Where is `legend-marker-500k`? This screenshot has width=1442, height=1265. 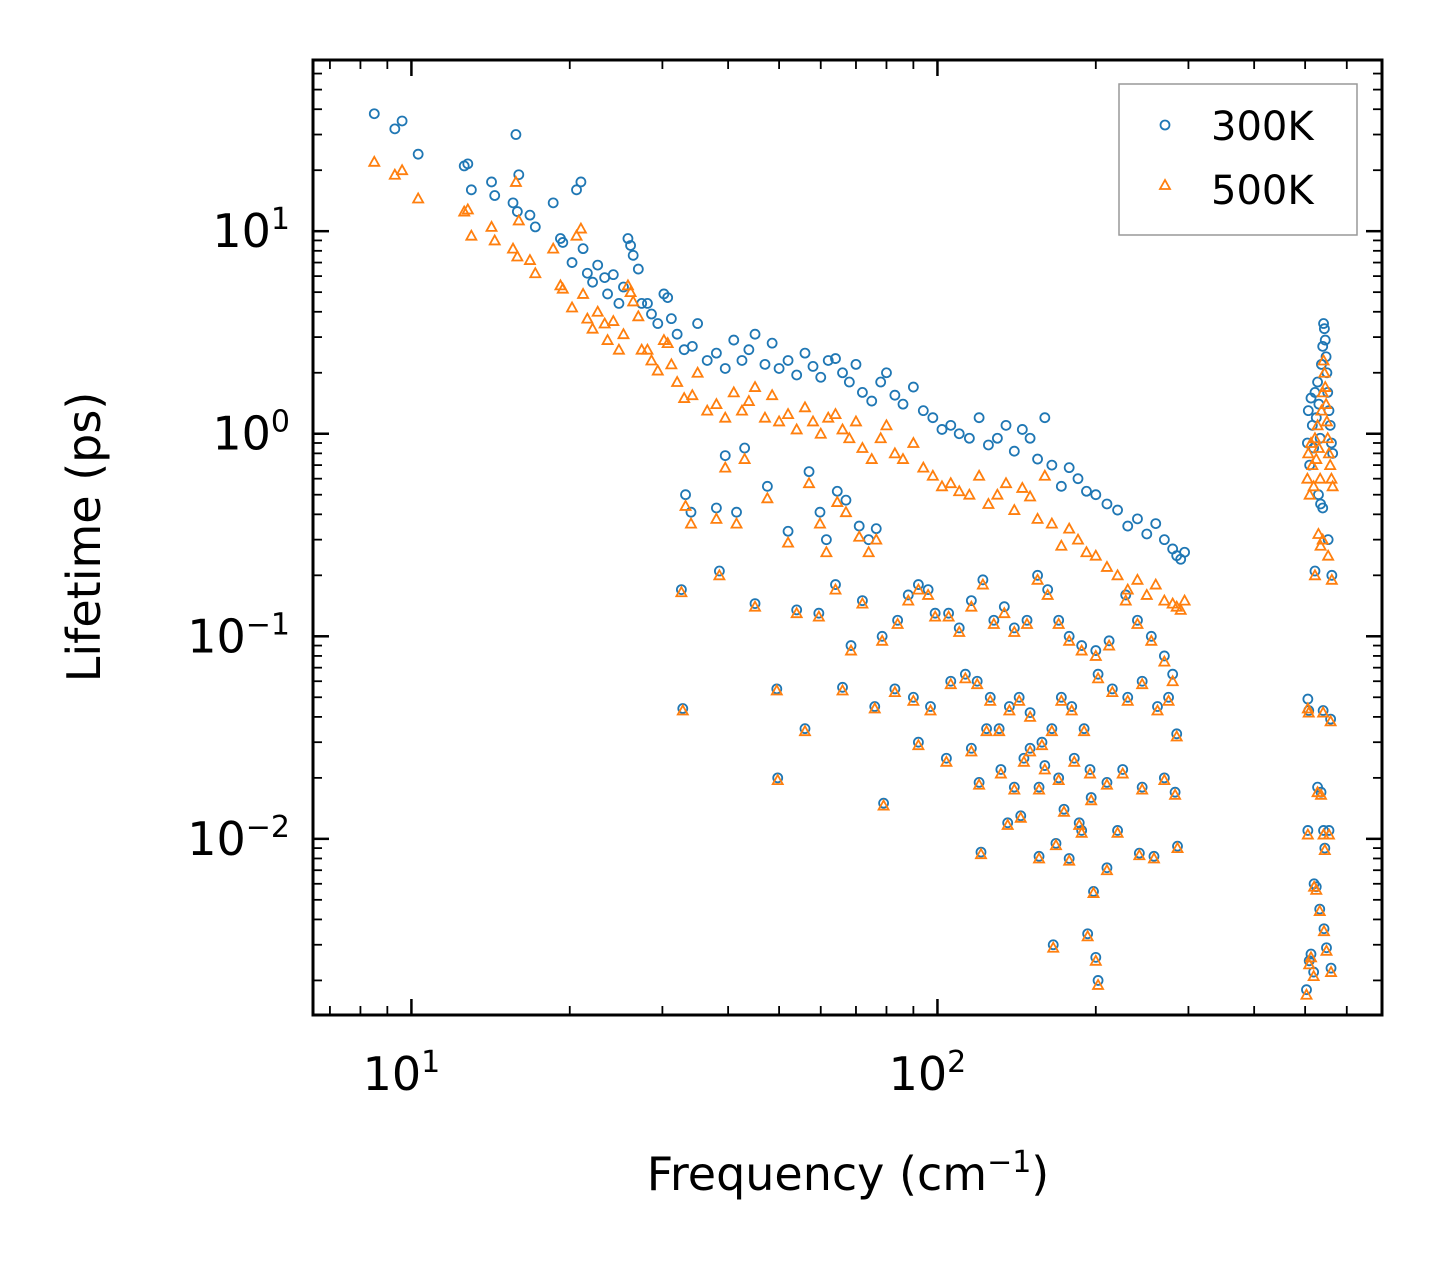 legend-marker-500k is located at coordinates (1165, 184).